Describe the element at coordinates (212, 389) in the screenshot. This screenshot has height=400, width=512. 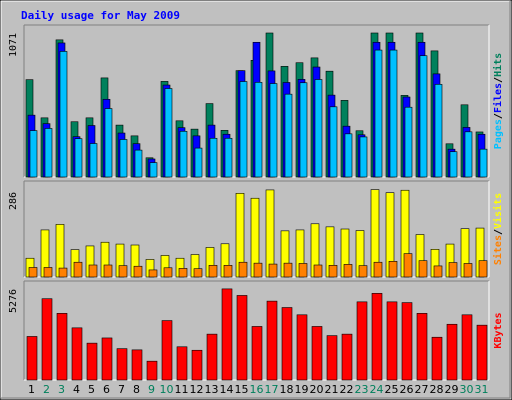
I see `x-label-day-13: 13` at that location.